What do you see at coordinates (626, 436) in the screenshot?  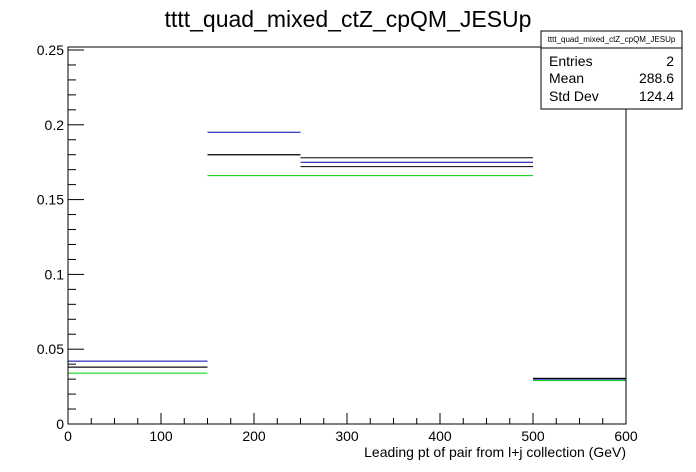 I see `x-tick-label: 600` at bounding box center [626, 436].